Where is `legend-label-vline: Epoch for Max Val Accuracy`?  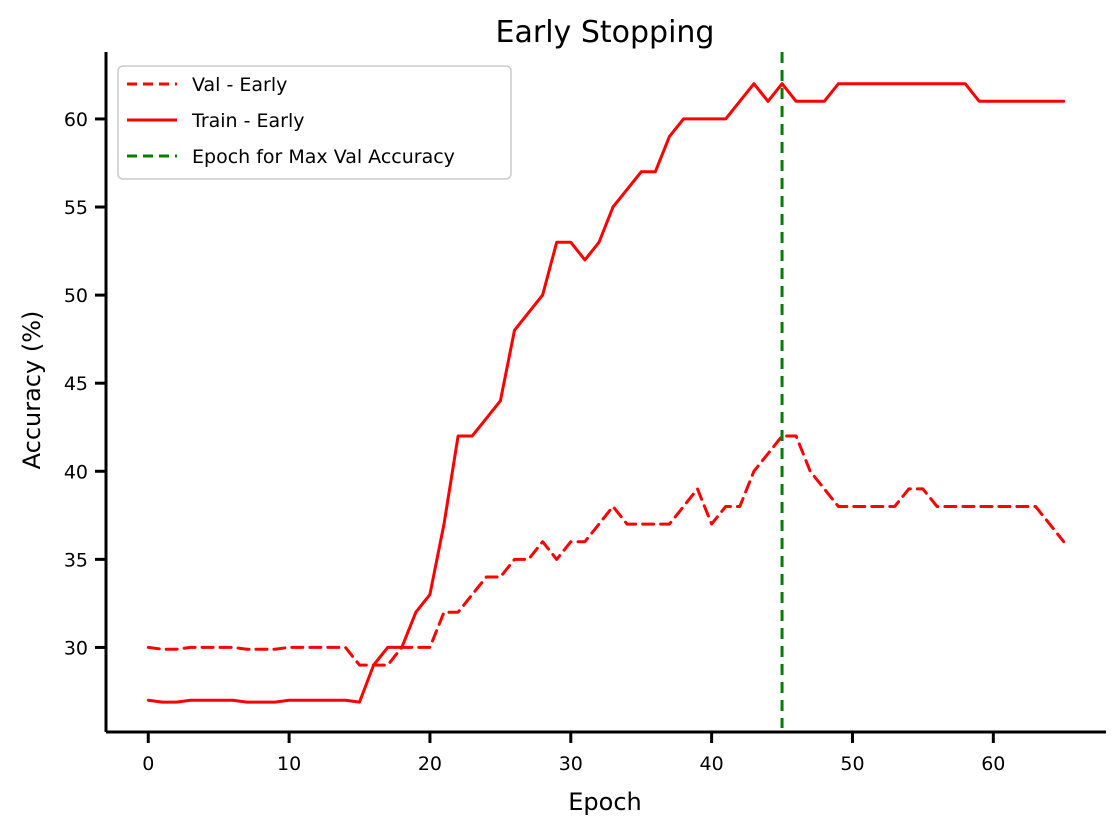
legend-label-vline: Epoch for Max Val Accuracy is located at coordinates (323, 157).